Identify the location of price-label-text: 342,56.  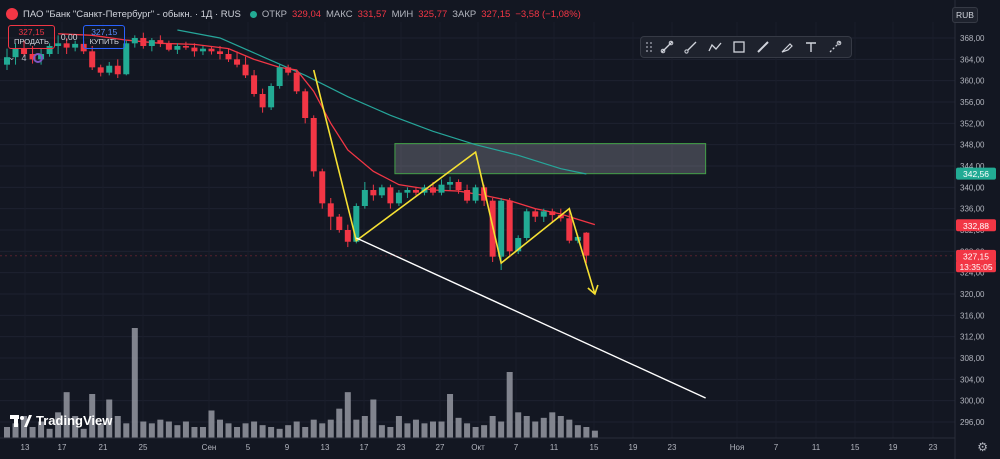
(976, 174).